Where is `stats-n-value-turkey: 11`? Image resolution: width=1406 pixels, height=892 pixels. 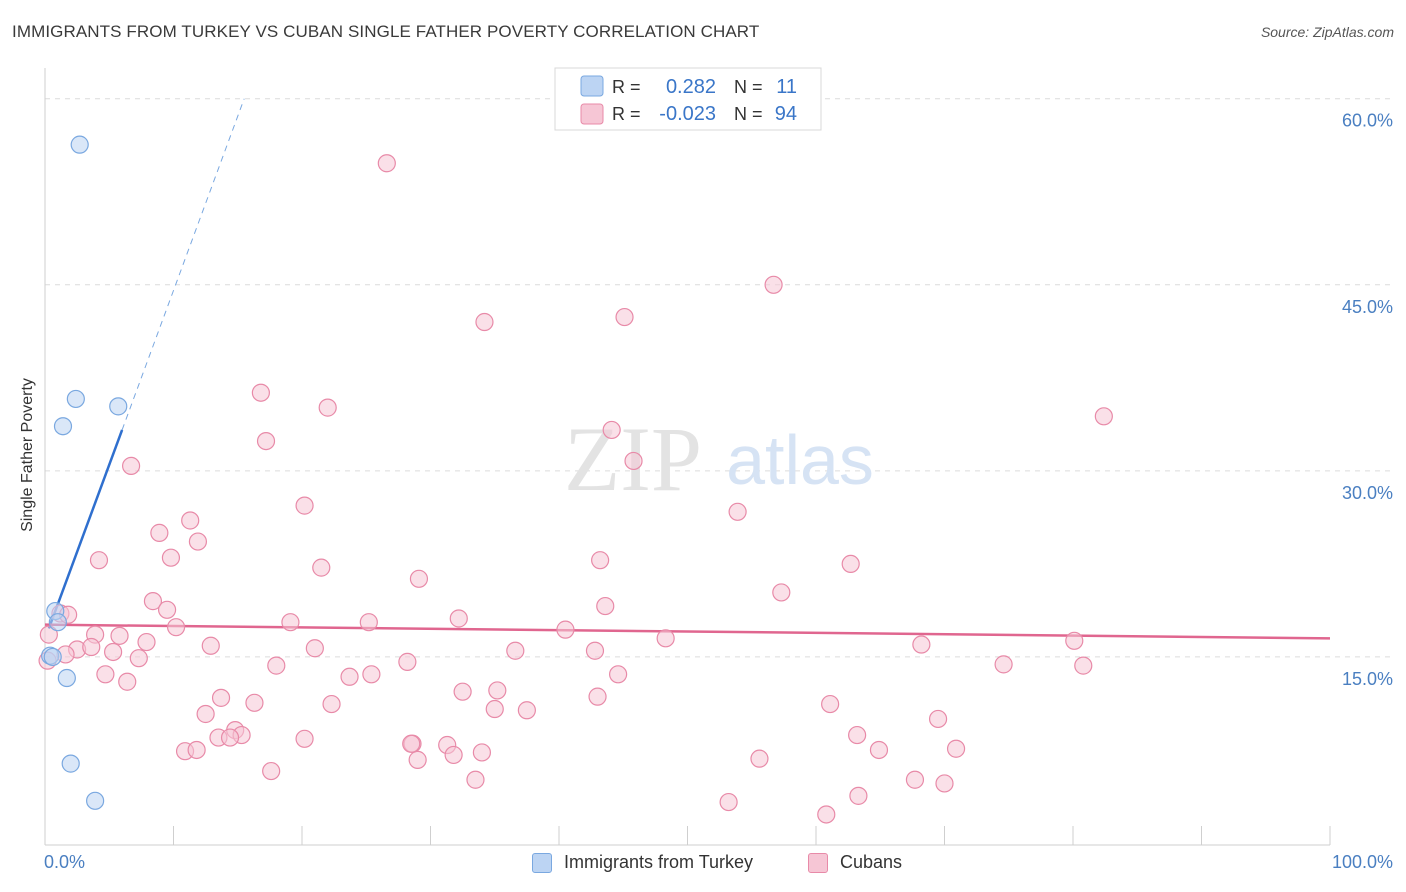 stats-n-value-turkey: 11 is located at coordinates (786, 87).